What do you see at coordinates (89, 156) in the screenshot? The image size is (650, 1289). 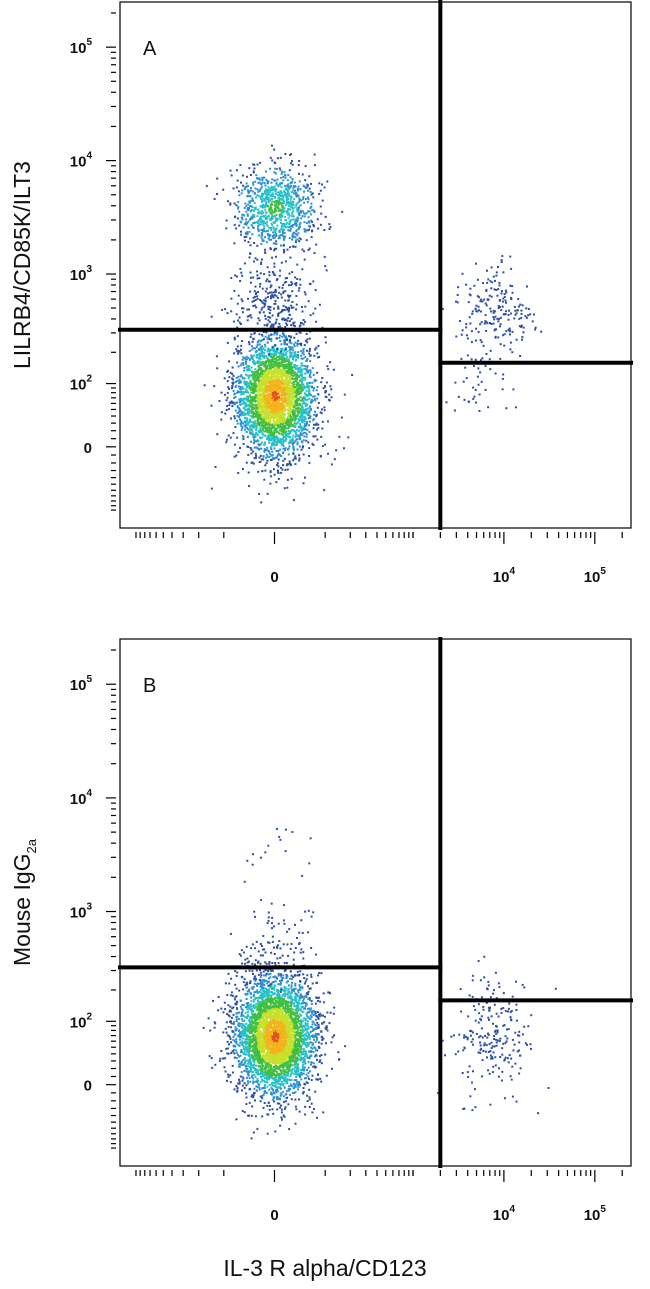 I see `y-tick-label-exponent: 4` at bounding box center [89, 156].